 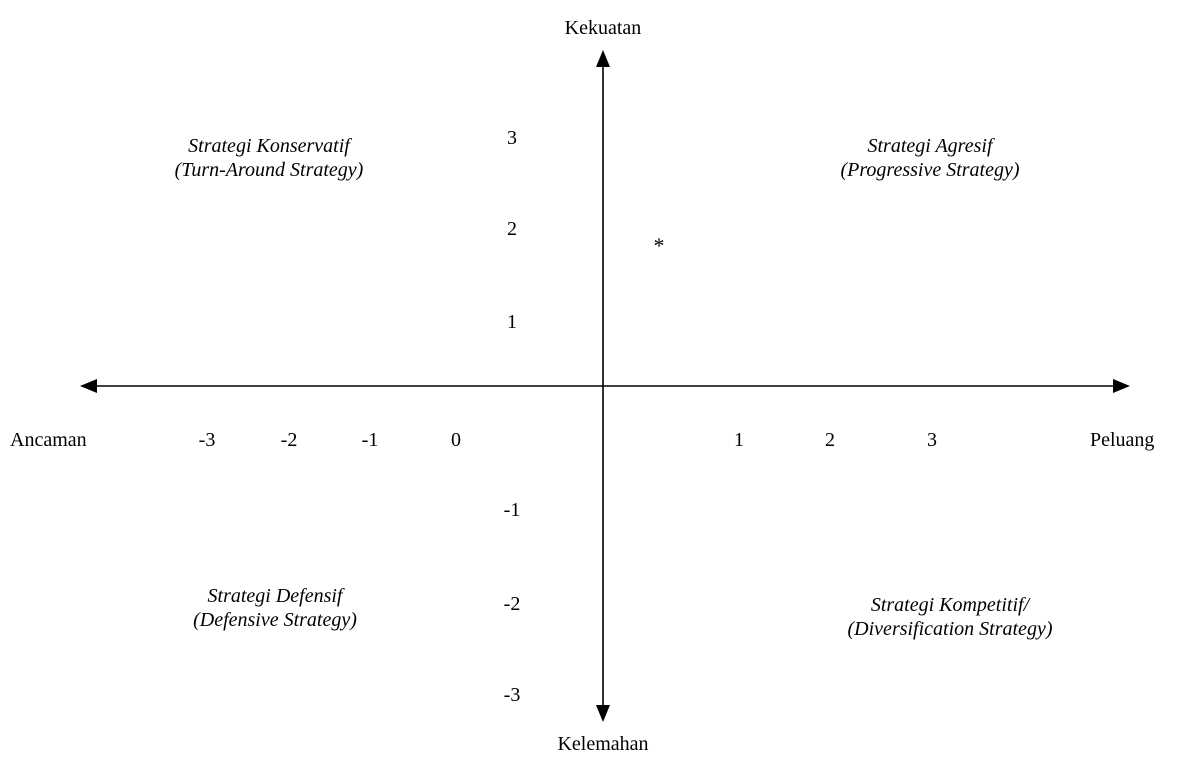 What do you see at coordinates (207, 440) in the screenshot?
I see `x-tick-label: -3` at bounding box center [207, 440].